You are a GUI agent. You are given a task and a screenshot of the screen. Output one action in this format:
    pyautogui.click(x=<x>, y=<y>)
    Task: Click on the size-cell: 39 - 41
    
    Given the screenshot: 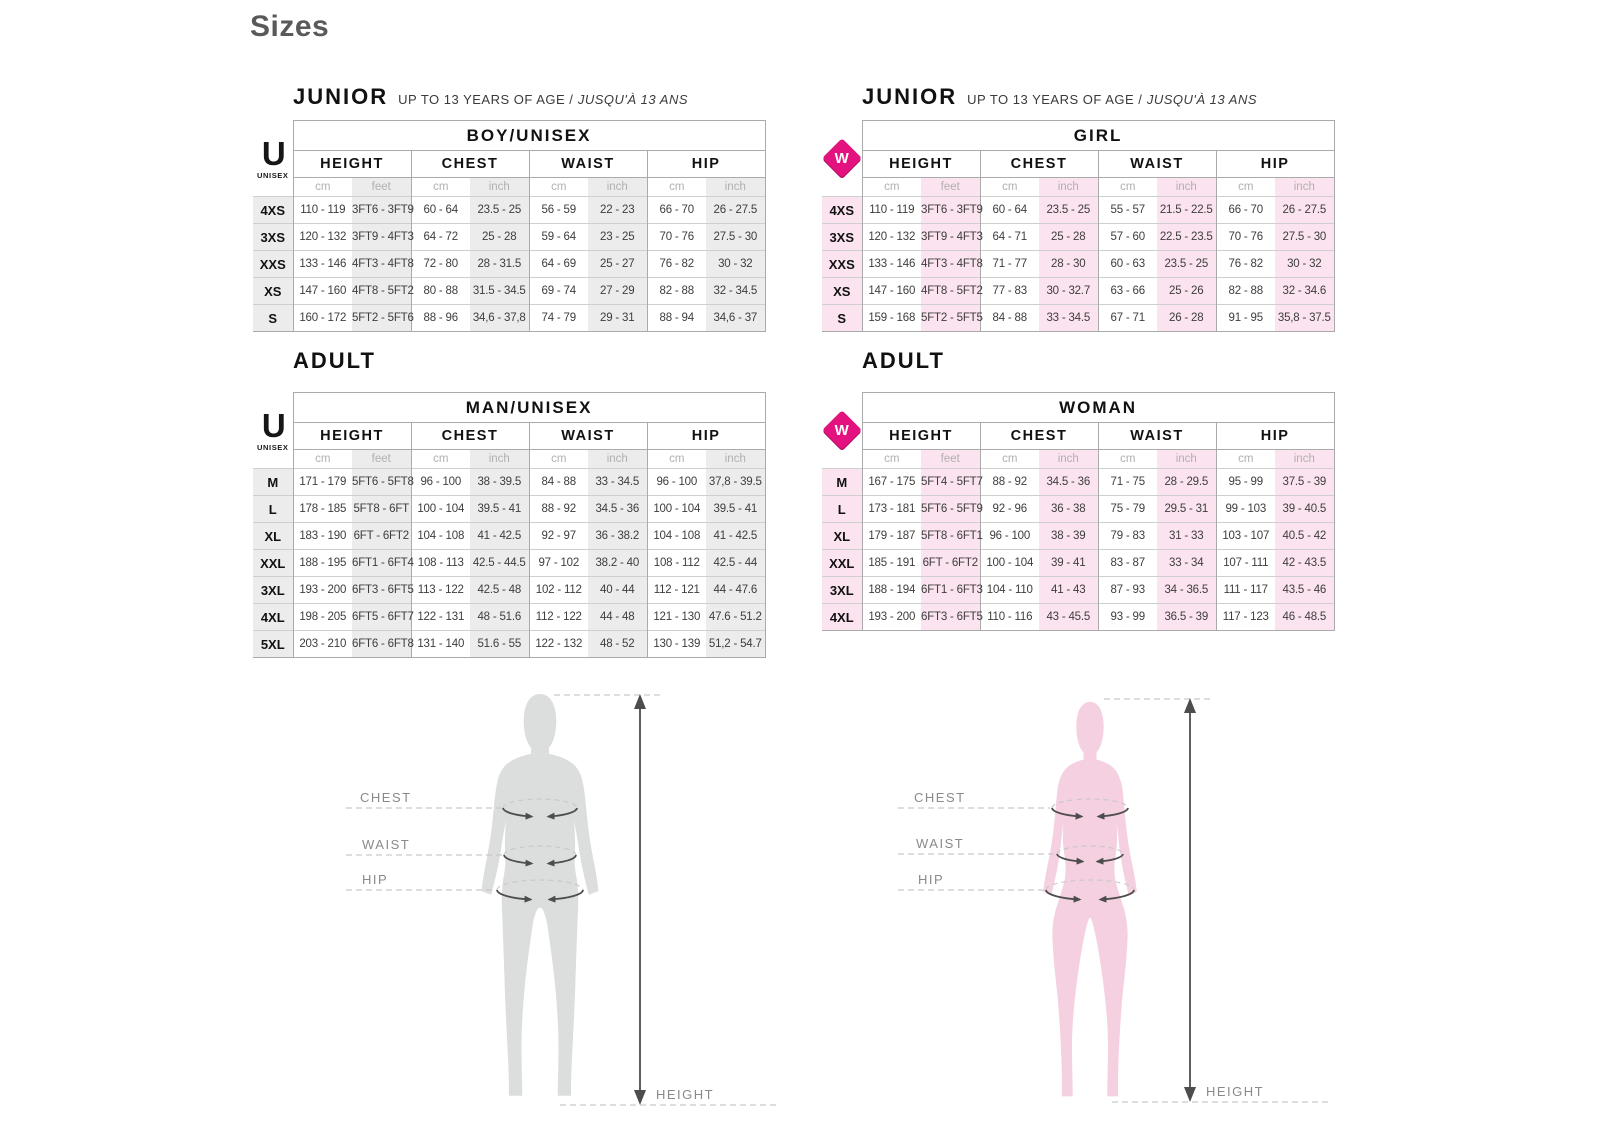 What is the action you would take?
    pyautogui.click(x=1068, y=563)
    